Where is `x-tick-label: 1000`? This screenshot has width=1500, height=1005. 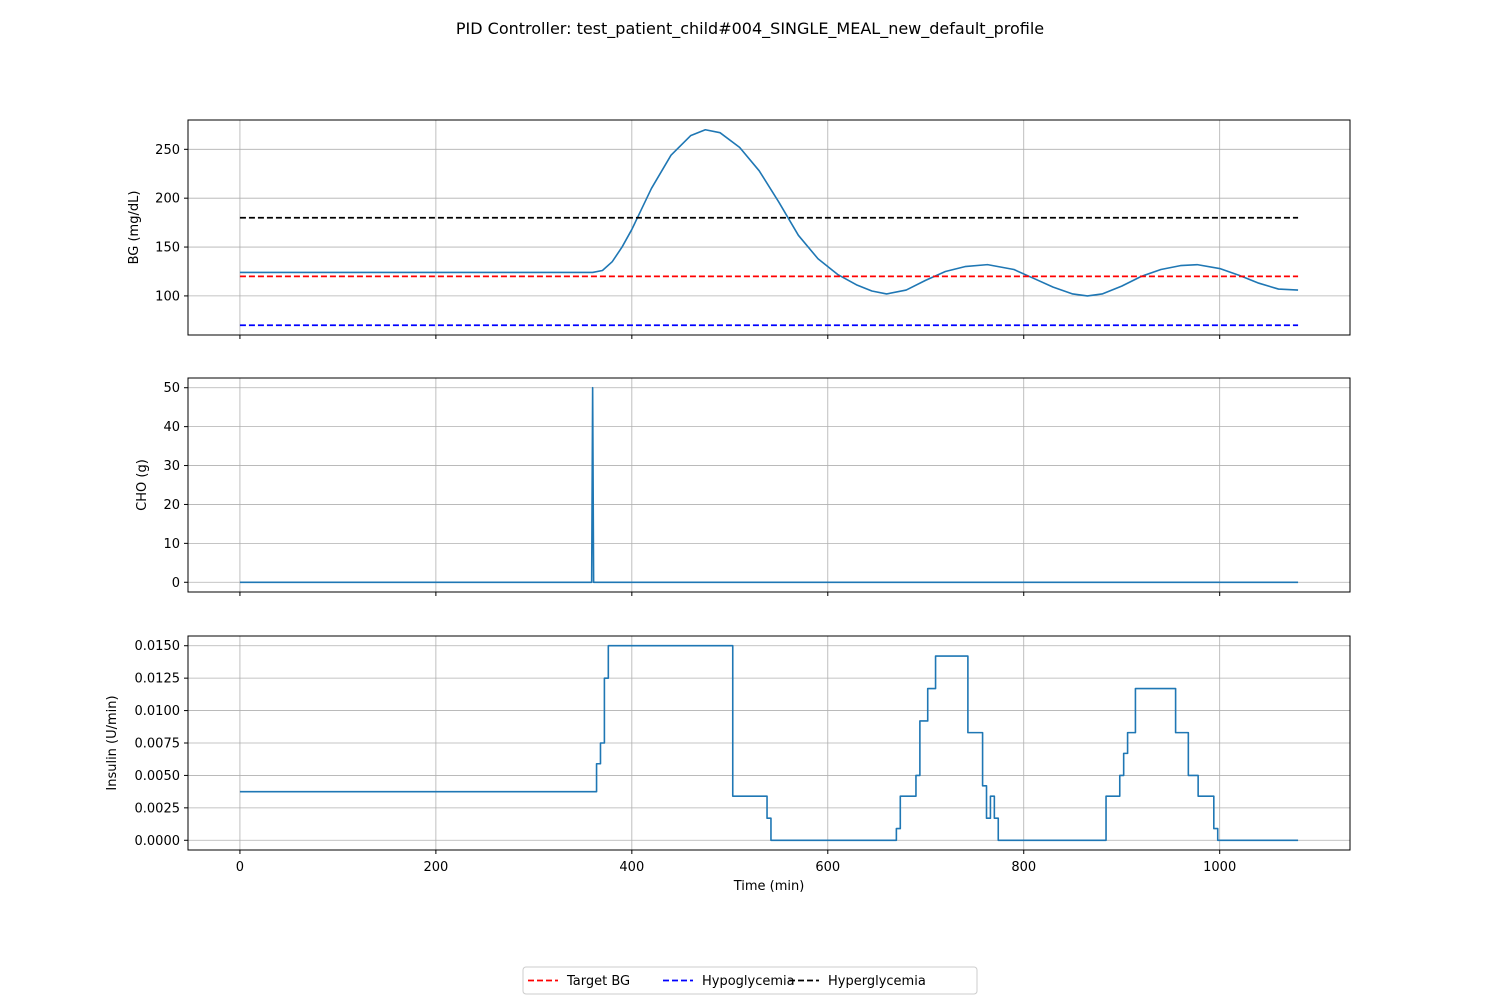
x-tick-label: 1000 is located at coordinates (1219, 867).